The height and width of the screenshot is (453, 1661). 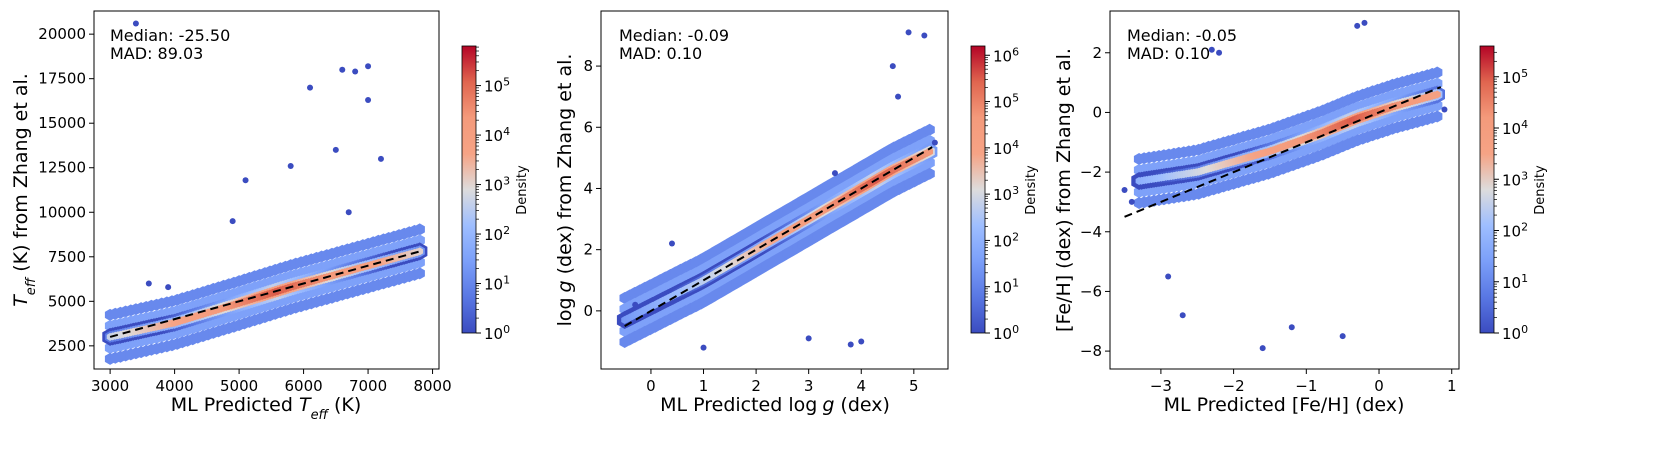 What do you see at coordinates (588, 127) in the screenshot?
I see `y-tick-label: 6` at bounding box center [588, 127].